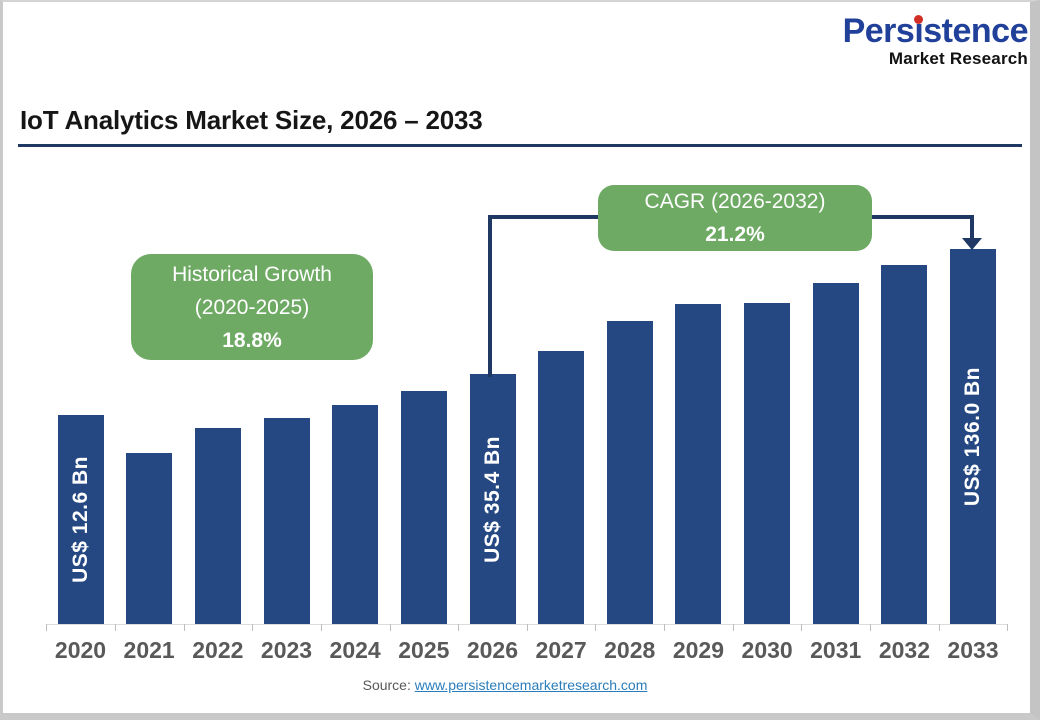  What do you see at coordinates (423, 507) in the screenshot?
I see `bar-2025` at bounding box center [423, 507].